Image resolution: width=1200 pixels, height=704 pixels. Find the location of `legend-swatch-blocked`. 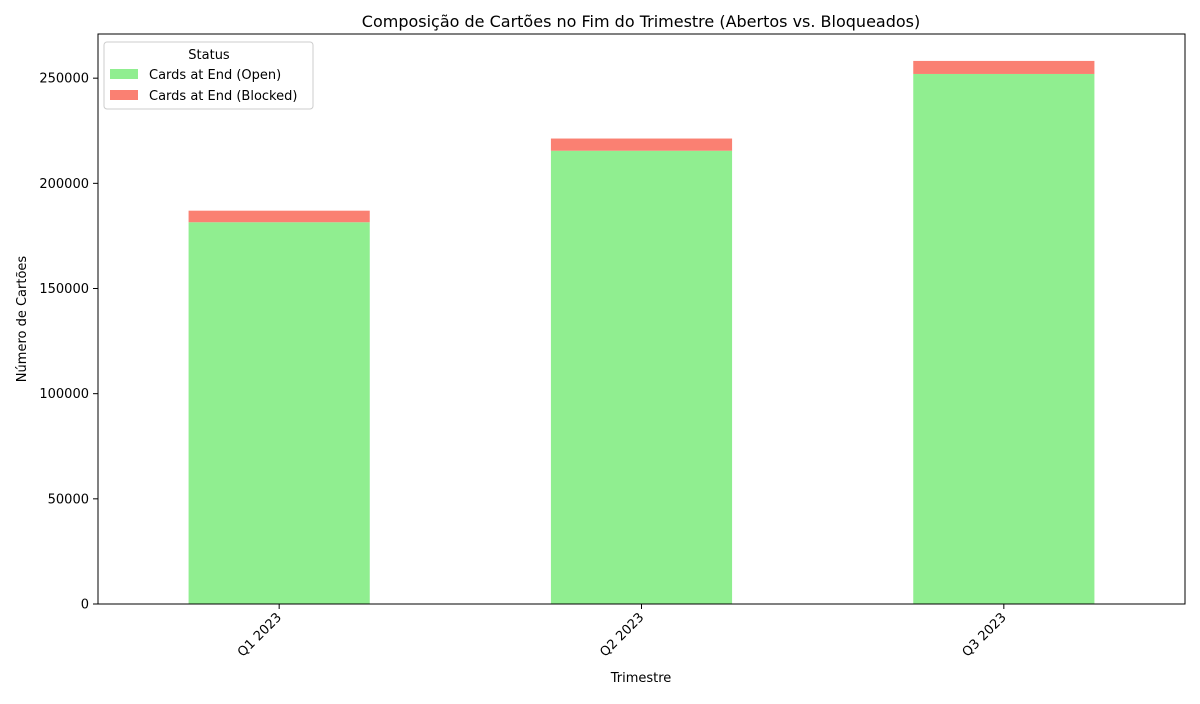

legend-swatch-blocked is located at coordinates (124, 95).